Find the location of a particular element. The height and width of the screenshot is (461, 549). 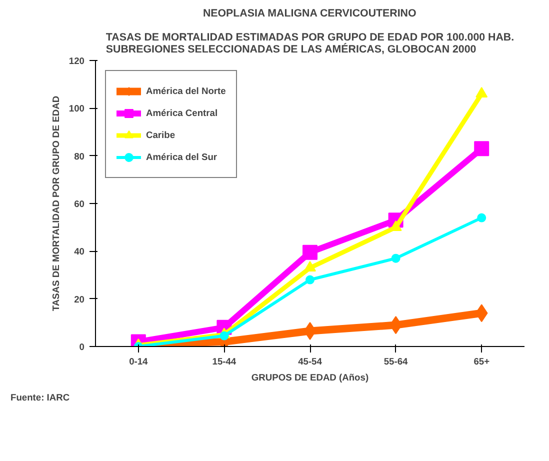

x-axis-title: GRUPOS DE EDAD (Años) is located at coordinates (310, 377).